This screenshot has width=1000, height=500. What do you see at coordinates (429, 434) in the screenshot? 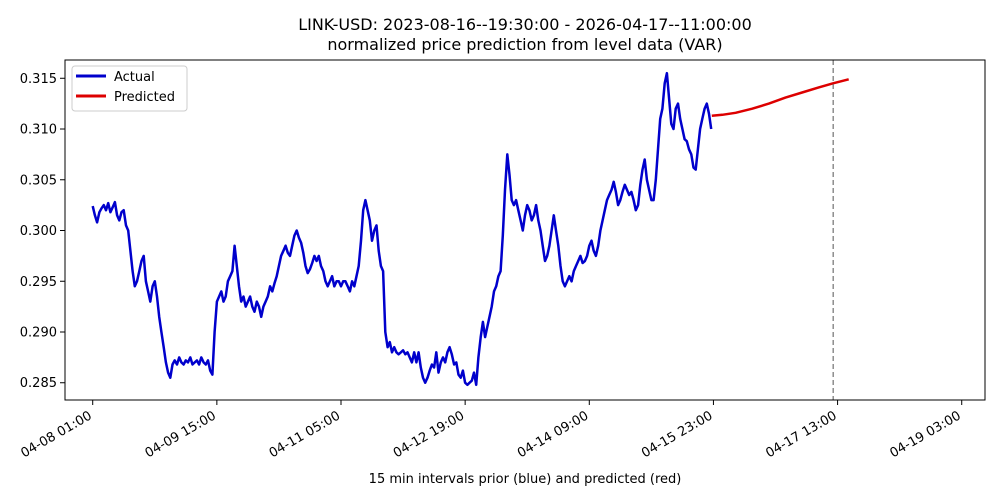
I see `x-tick-label: 04-12 19:00` at bounding box center [429, 434].